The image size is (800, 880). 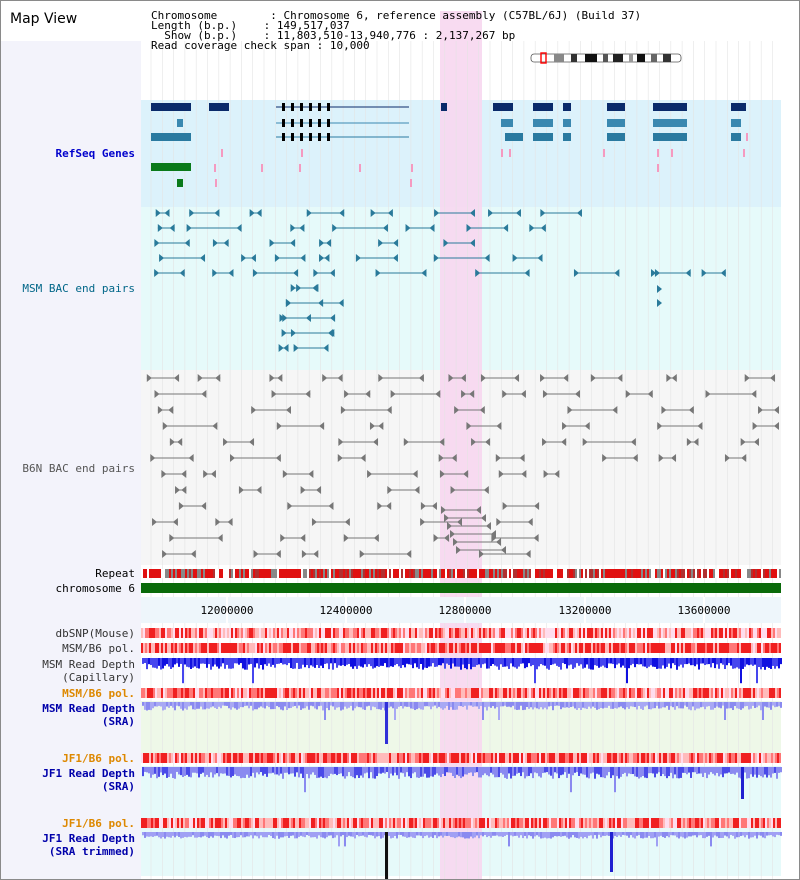 I want to click on label-refseq-genes: RefSeq Genes, so click(x=95, y=153).